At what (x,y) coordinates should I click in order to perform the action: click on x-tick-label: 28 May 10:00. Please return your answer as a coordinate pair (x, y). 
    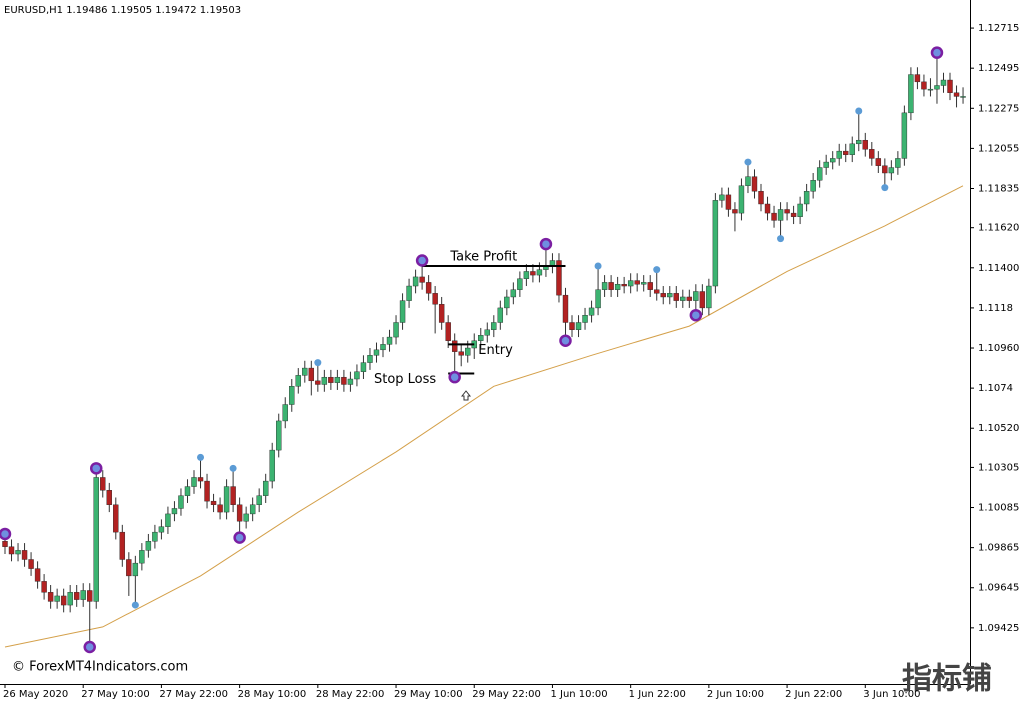
    Looking at the image, I should click on (272, 694).